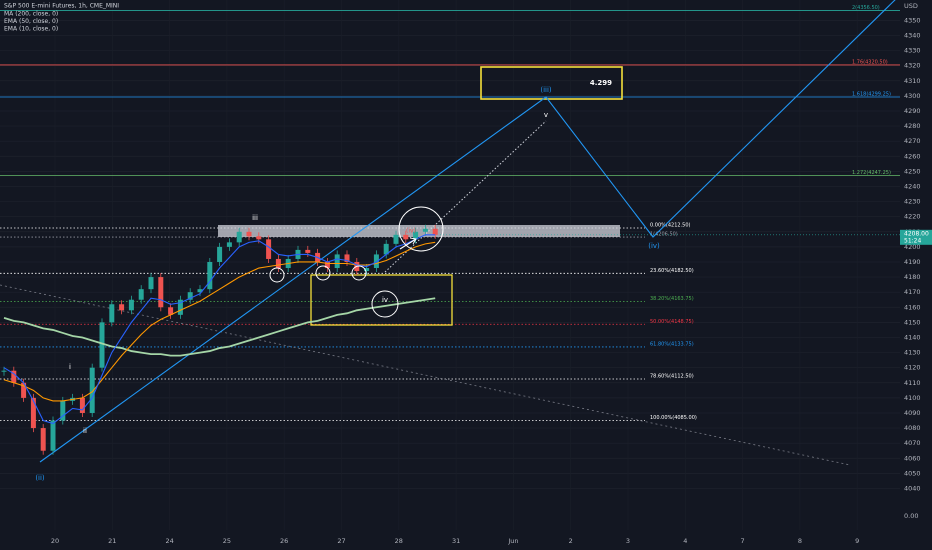 Image resolution: width=932 pixels, height=550 pixels. What do you see at coordinates (912, 111) in the screenshot?
I see `y-tick-label: 4290` at bounding box center [912, 111].